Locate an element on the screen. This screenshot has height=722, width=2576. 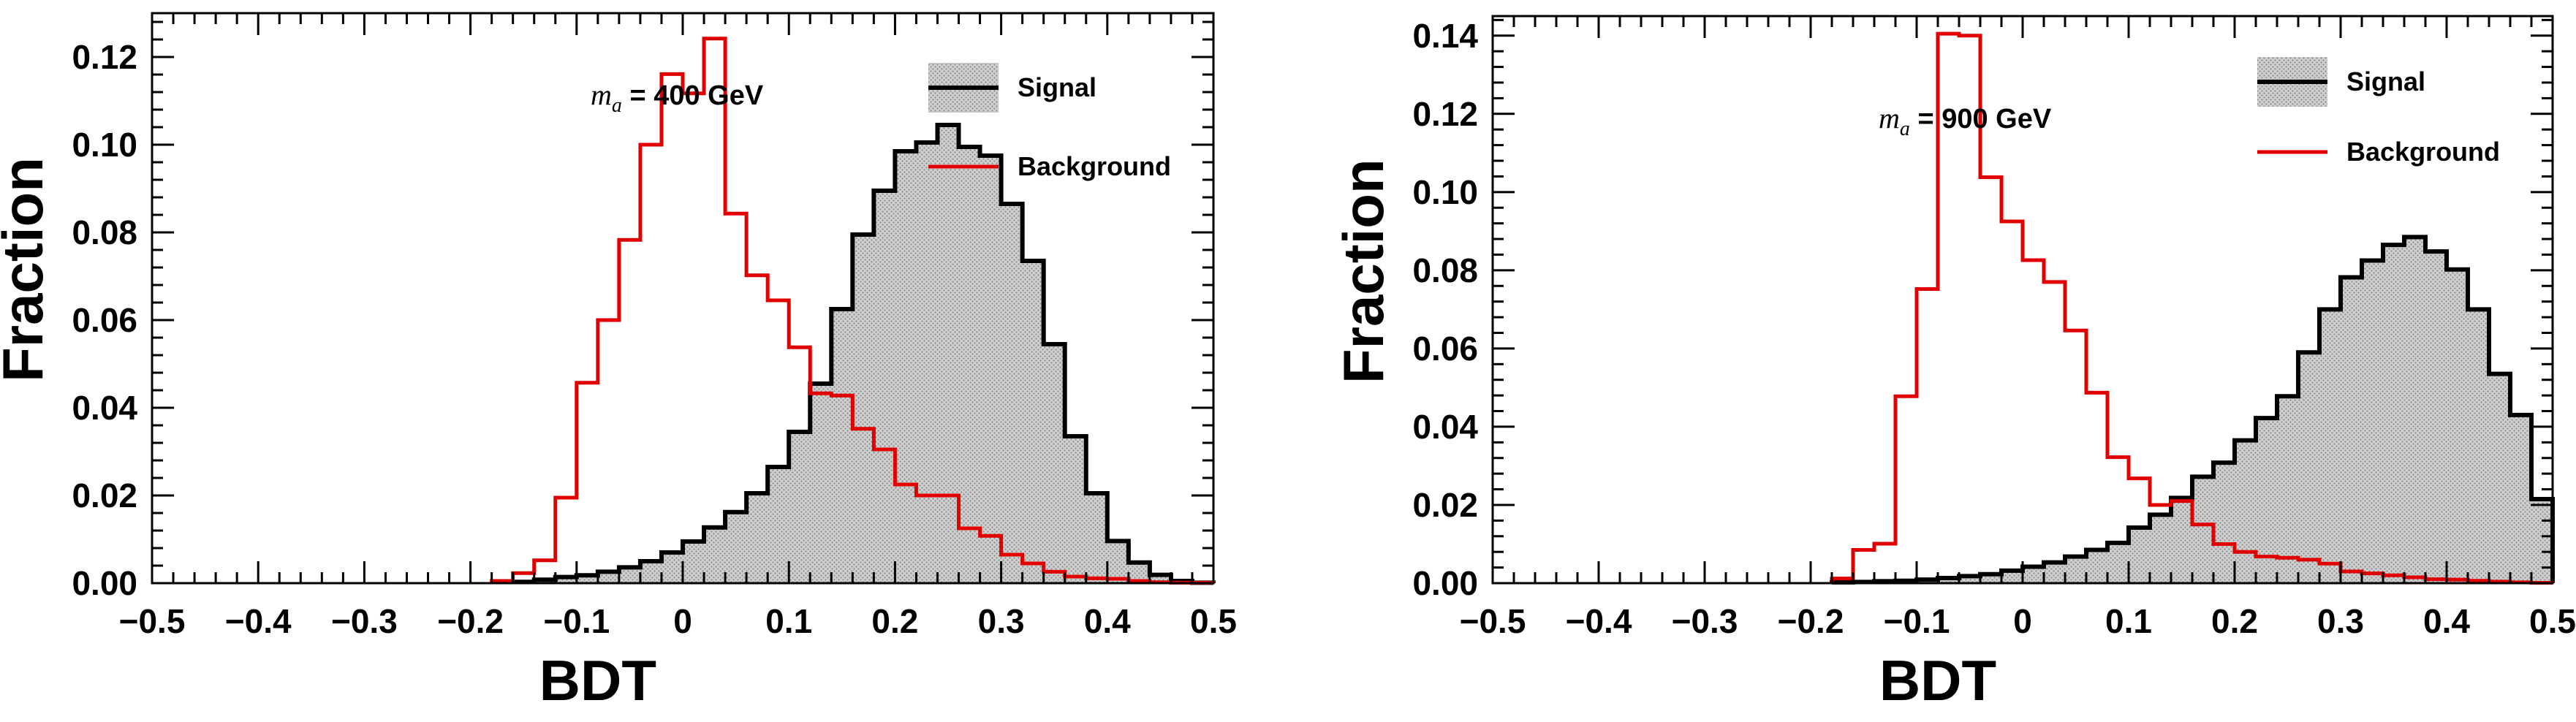
signal-histogram-fill is located at coordinates (2192, 410).